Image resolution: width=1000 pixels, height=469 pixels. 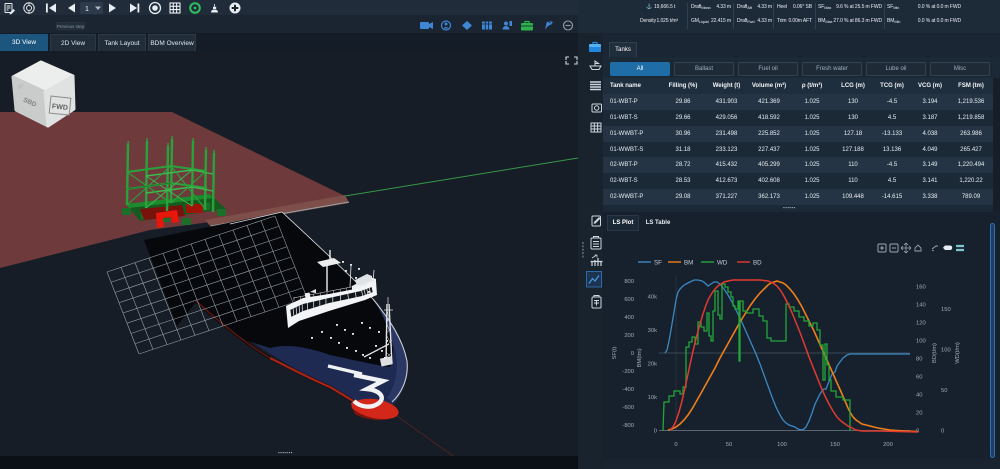 I want to click on svg-text: -600, so click(x=628, y=408).